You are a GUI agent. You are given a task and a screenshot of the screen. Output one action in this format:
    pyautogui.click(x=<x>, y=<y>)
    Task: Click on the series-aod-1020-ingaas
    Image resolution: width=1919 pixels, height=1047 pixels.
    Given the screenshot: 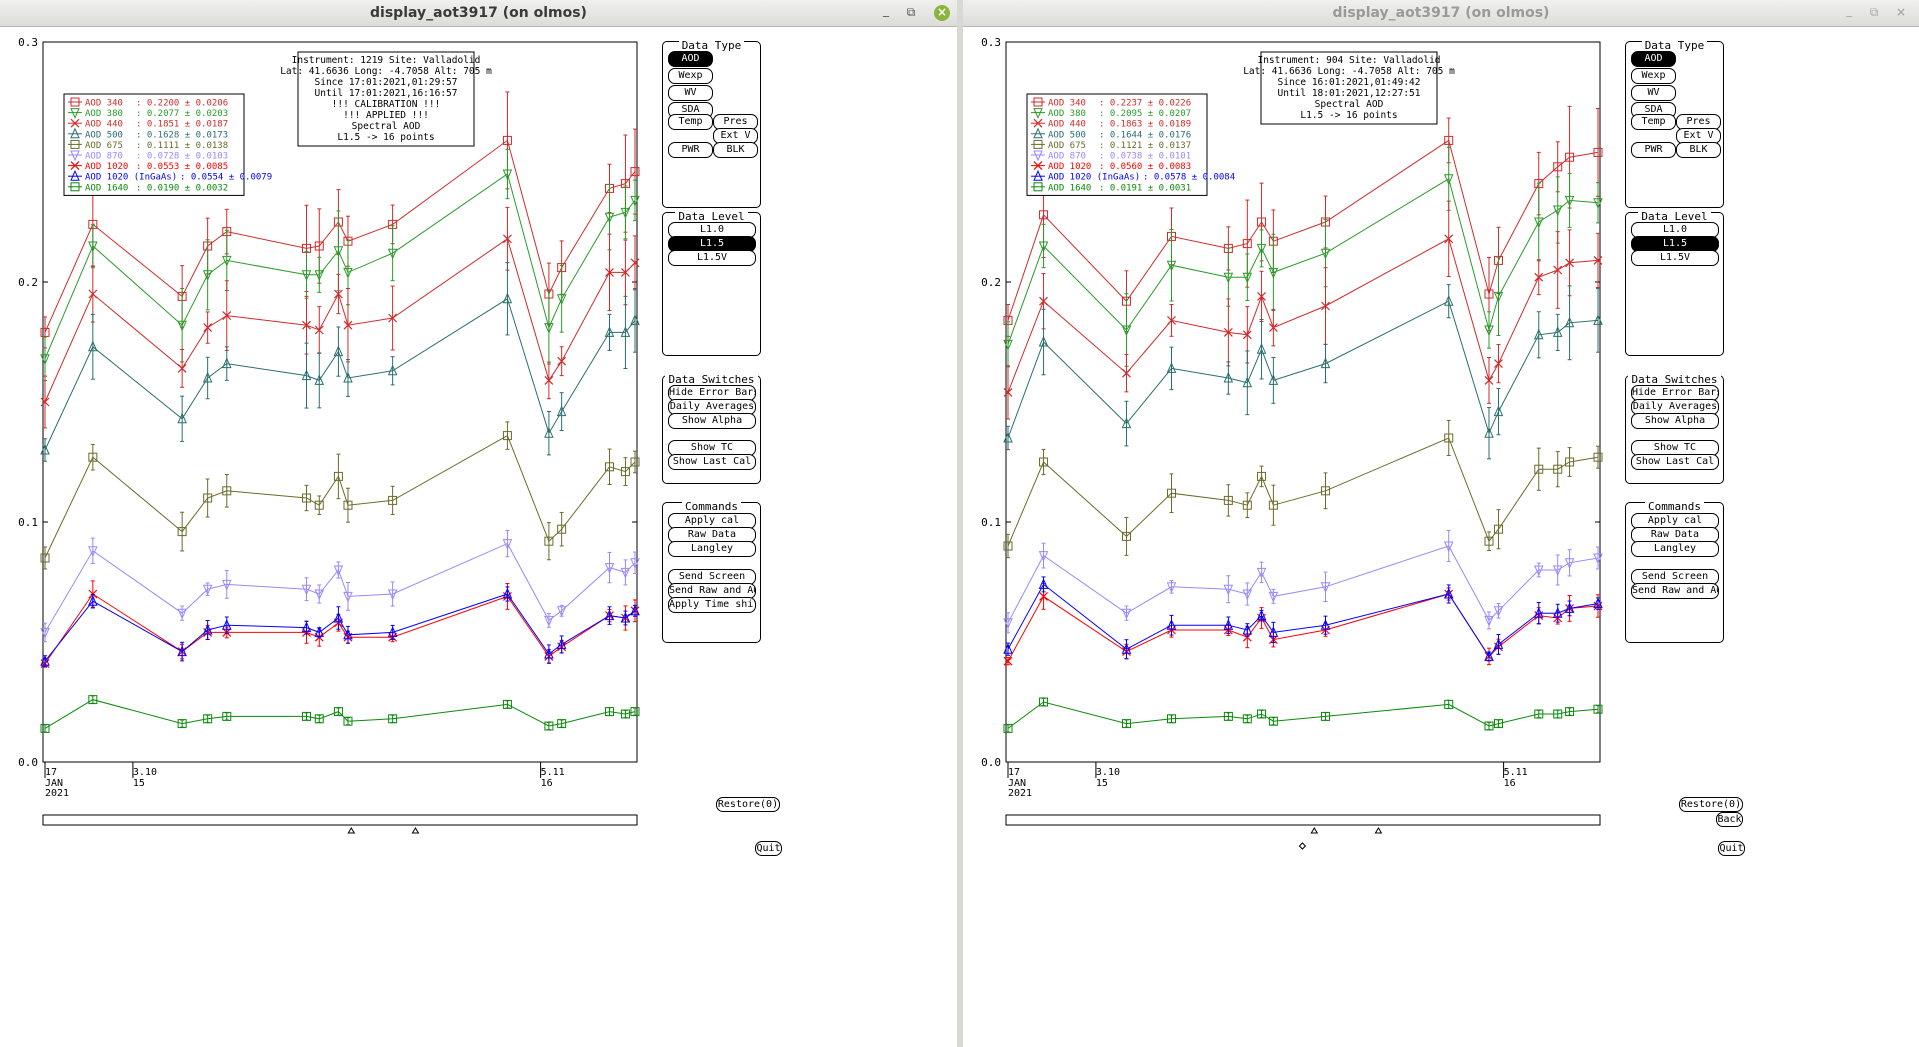 What is the action you would take?
    pyautogui.click(x=340, y=627)
    